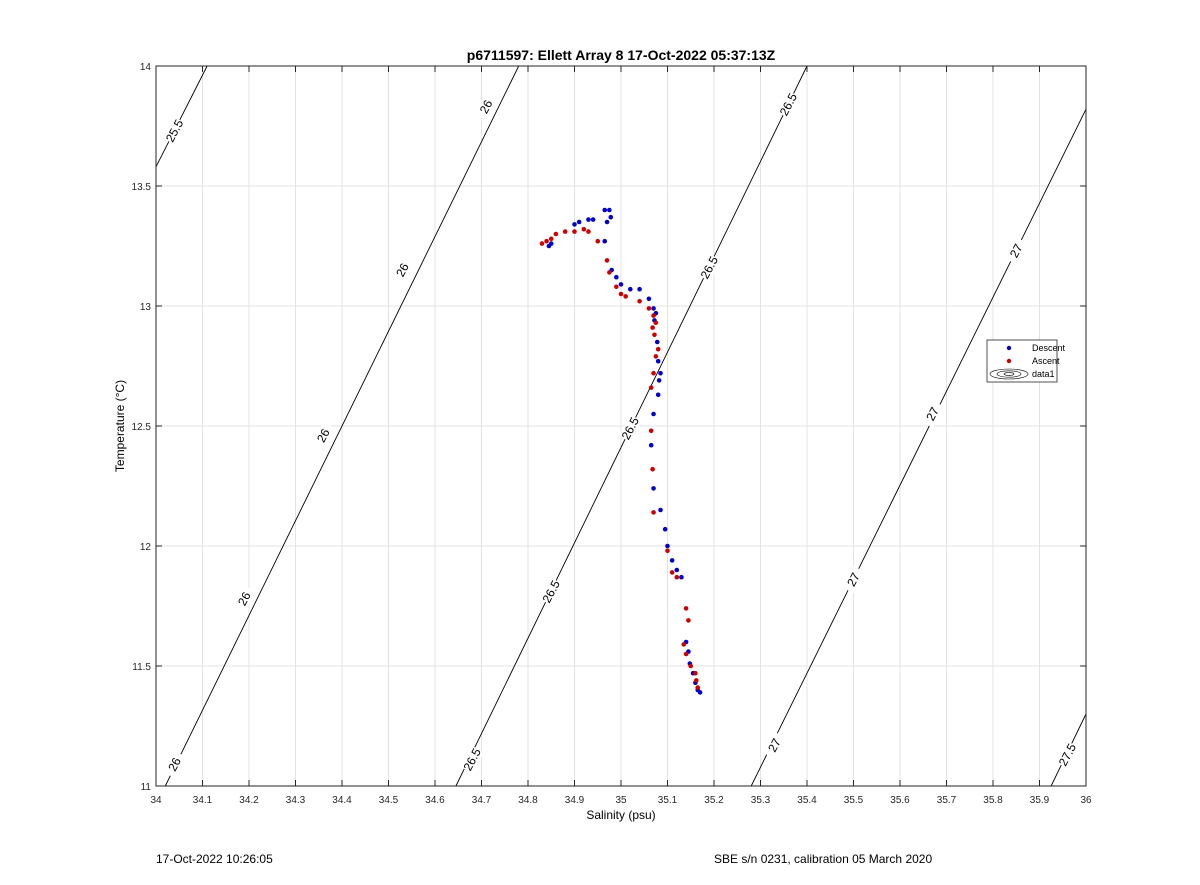  I want to click on x-tick-label: 35.6, so click(900, 800).